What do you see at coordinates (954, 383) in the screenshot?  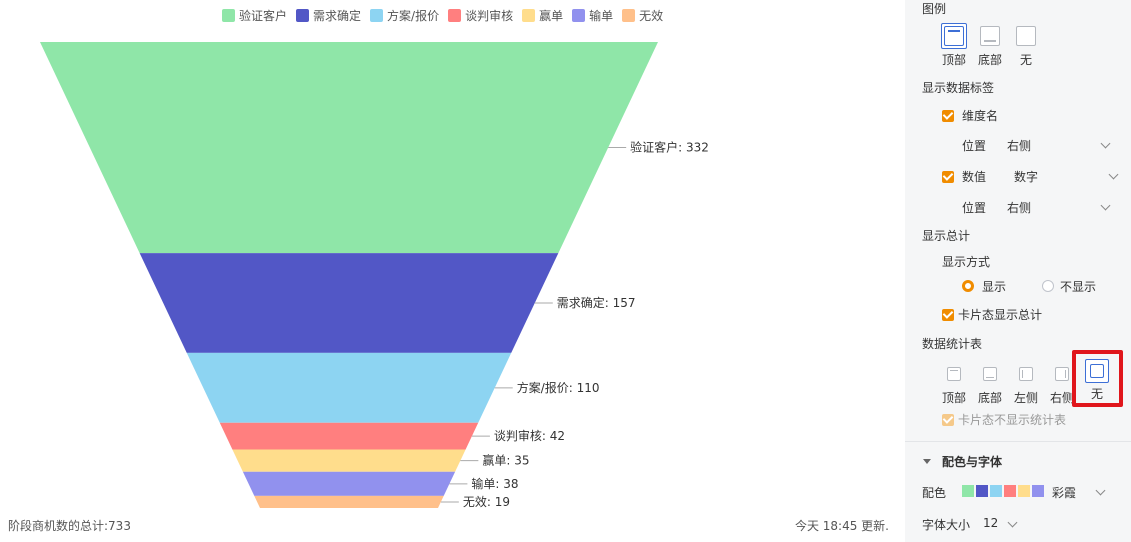 I see `stats-option-top: 顶部` at bounding box center [954, 383].